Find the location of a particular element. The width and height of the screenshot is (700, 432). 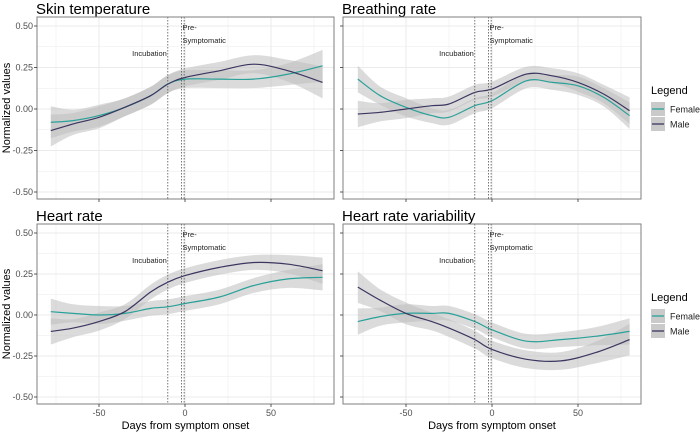

panel-title: Heart rate variability is located at coordinates (409, 216).